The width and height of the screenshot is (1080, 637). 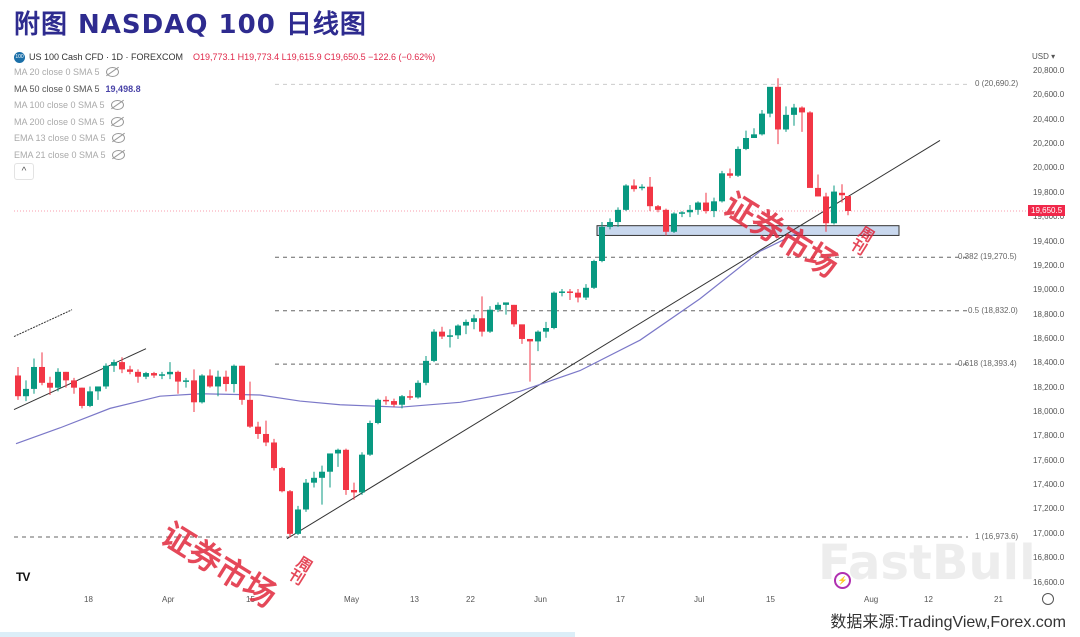 I want to click on indicator-ma100: MA 100 close 0 SMA 5, so click(x=224, y=105).